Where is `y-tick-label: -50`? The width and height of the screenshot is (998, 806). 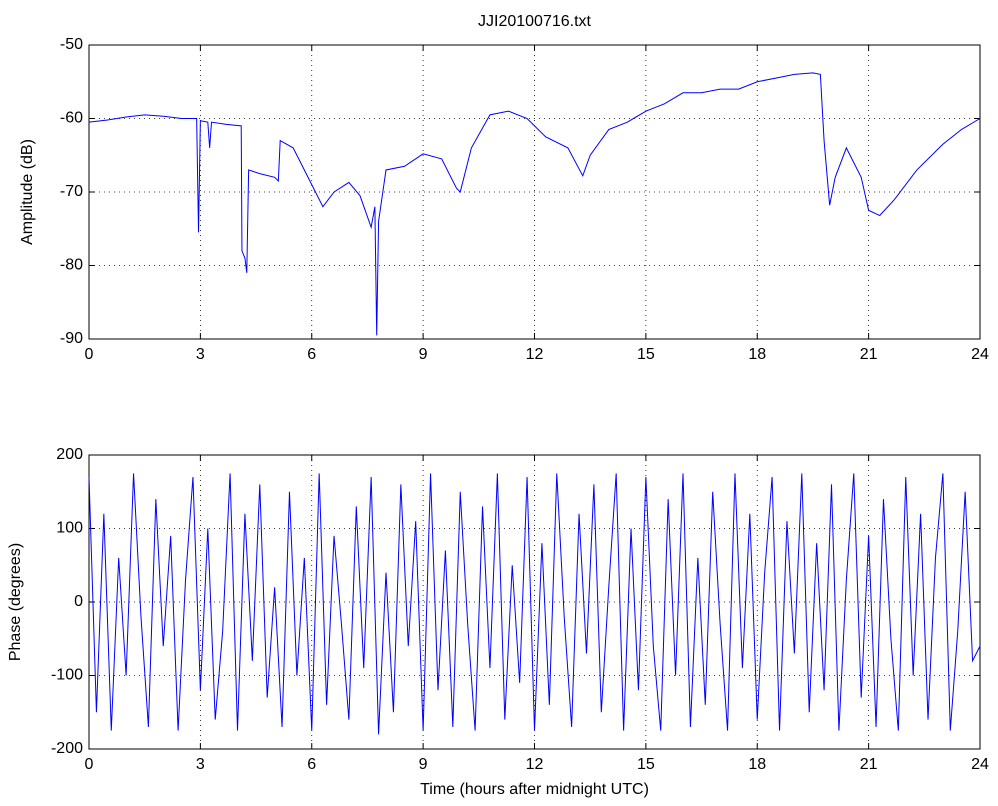
y-tick-label: -50 is located at coordinates (71, 44).